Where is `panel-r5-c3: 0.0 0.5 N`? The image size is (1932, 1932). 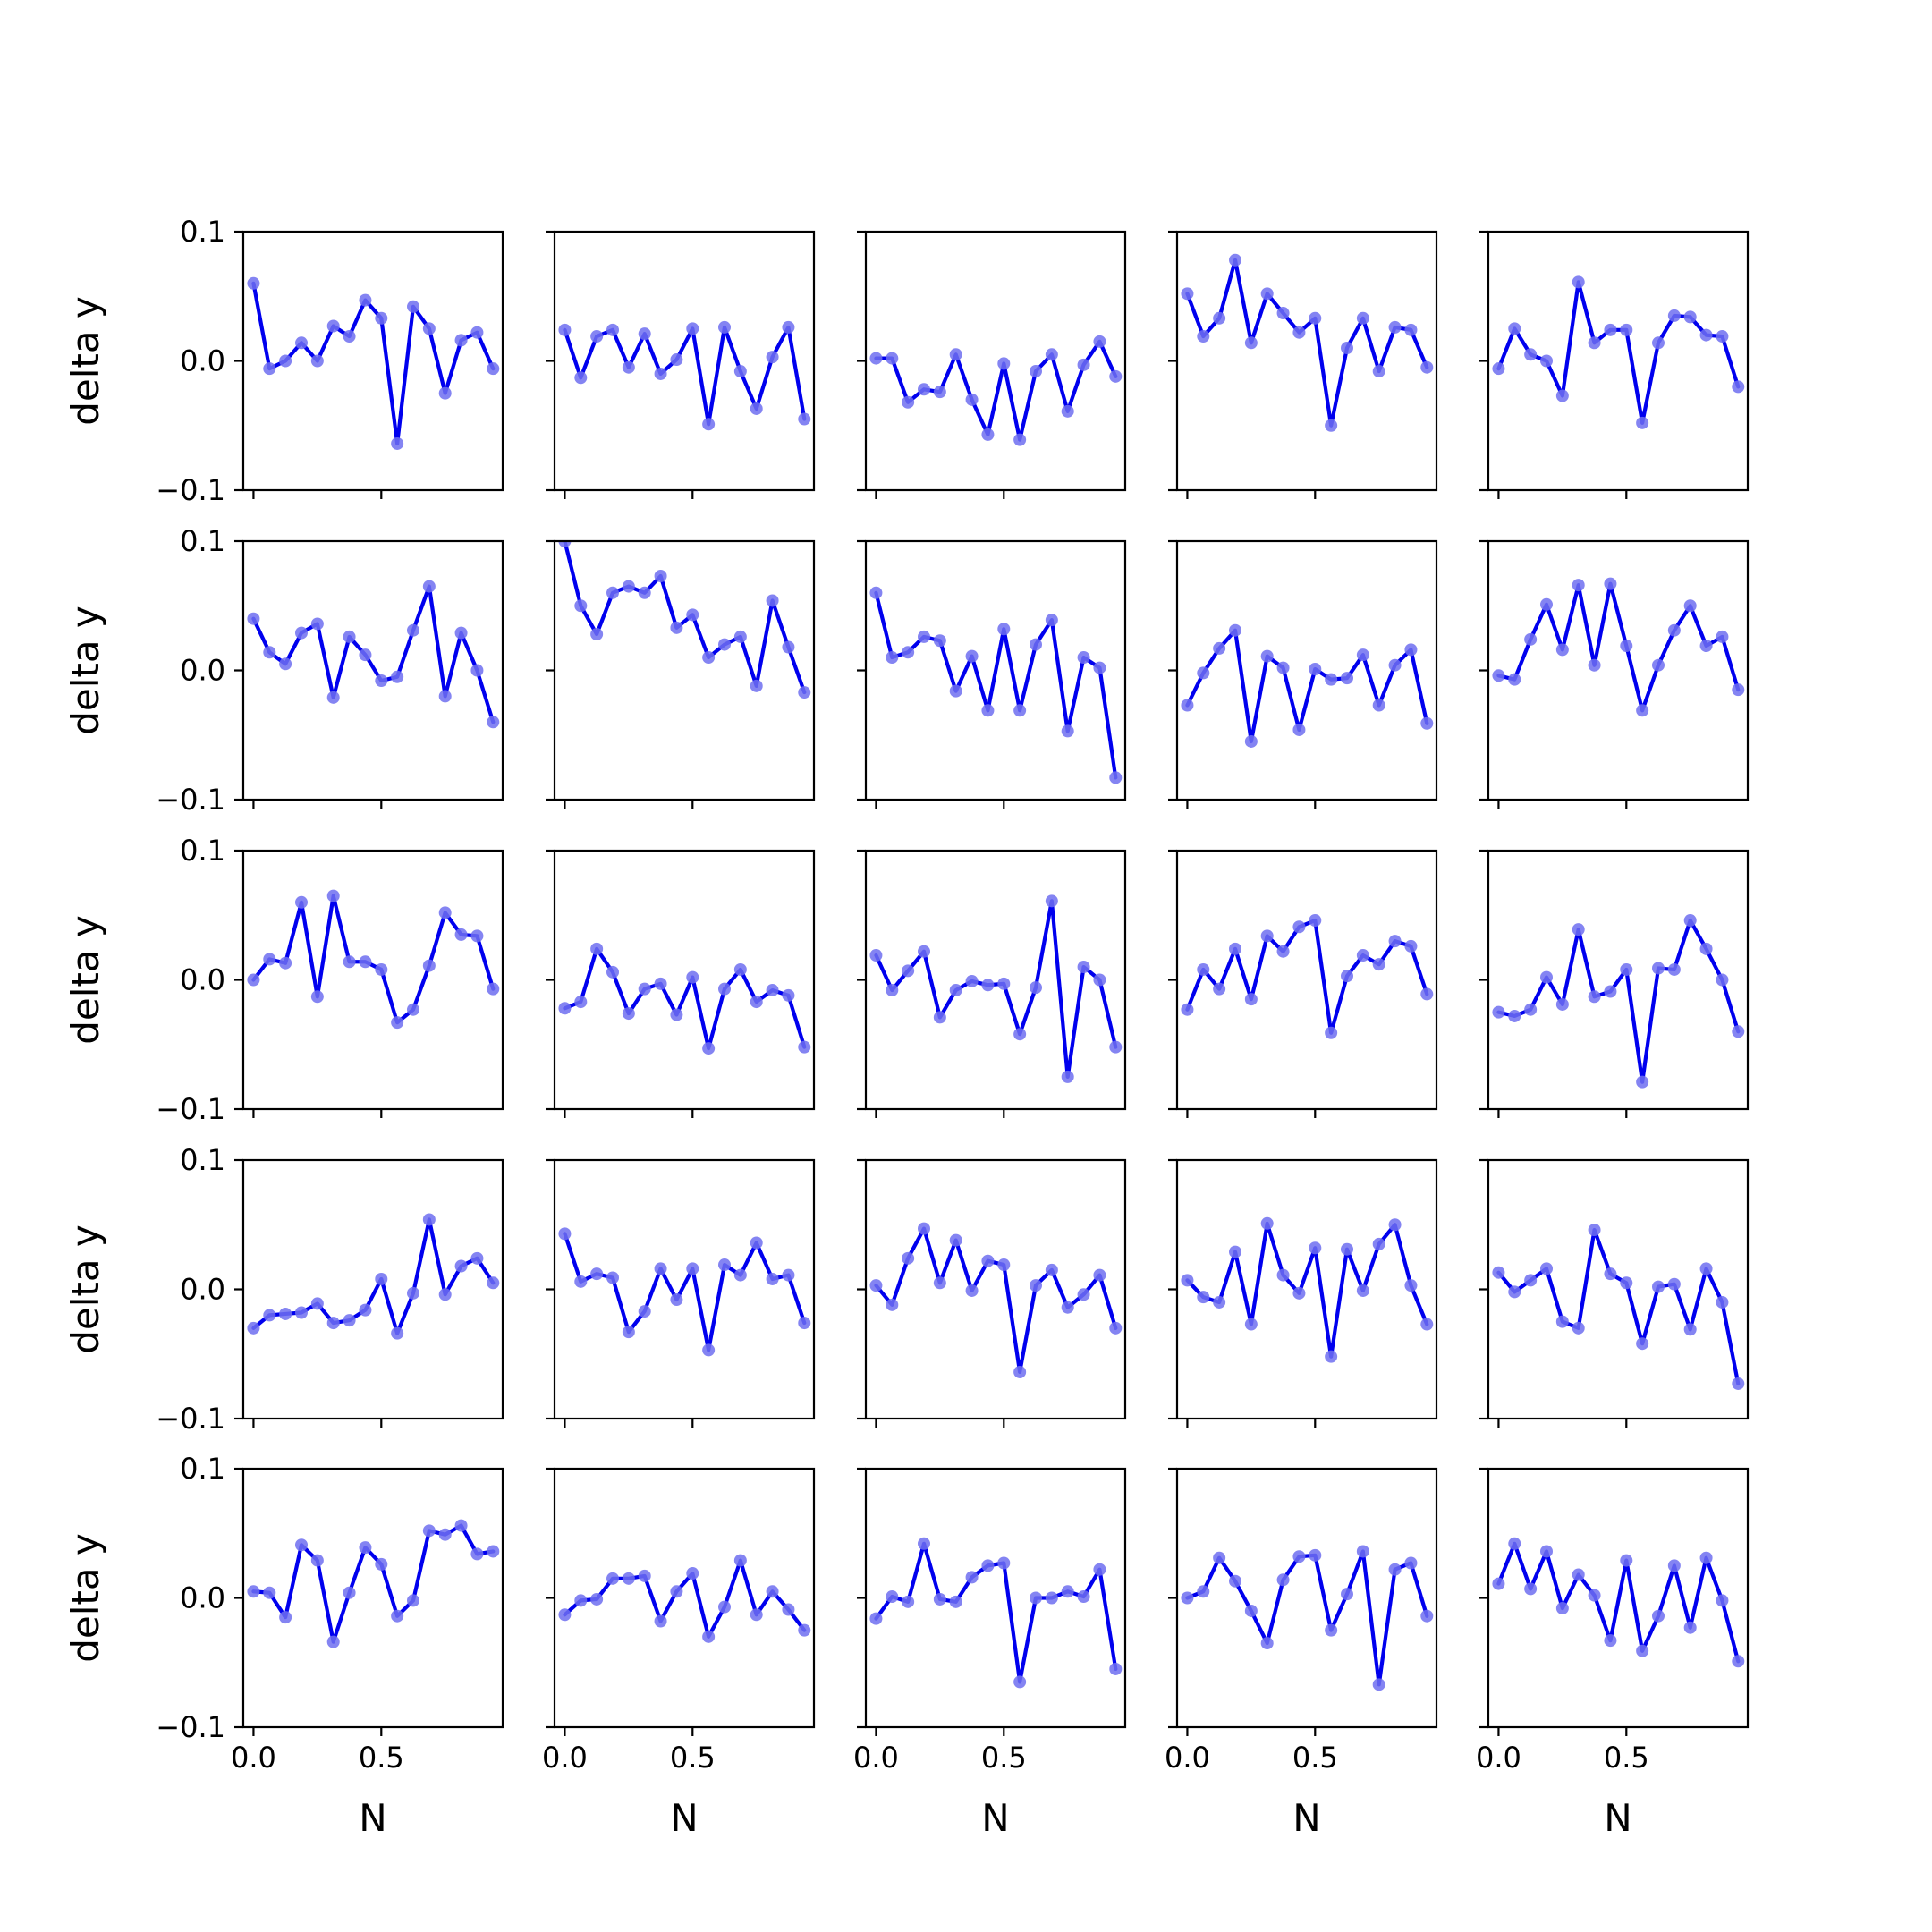 panel-r5-c3: 0.0 0.5 N is located at coordinates (990, 1653).